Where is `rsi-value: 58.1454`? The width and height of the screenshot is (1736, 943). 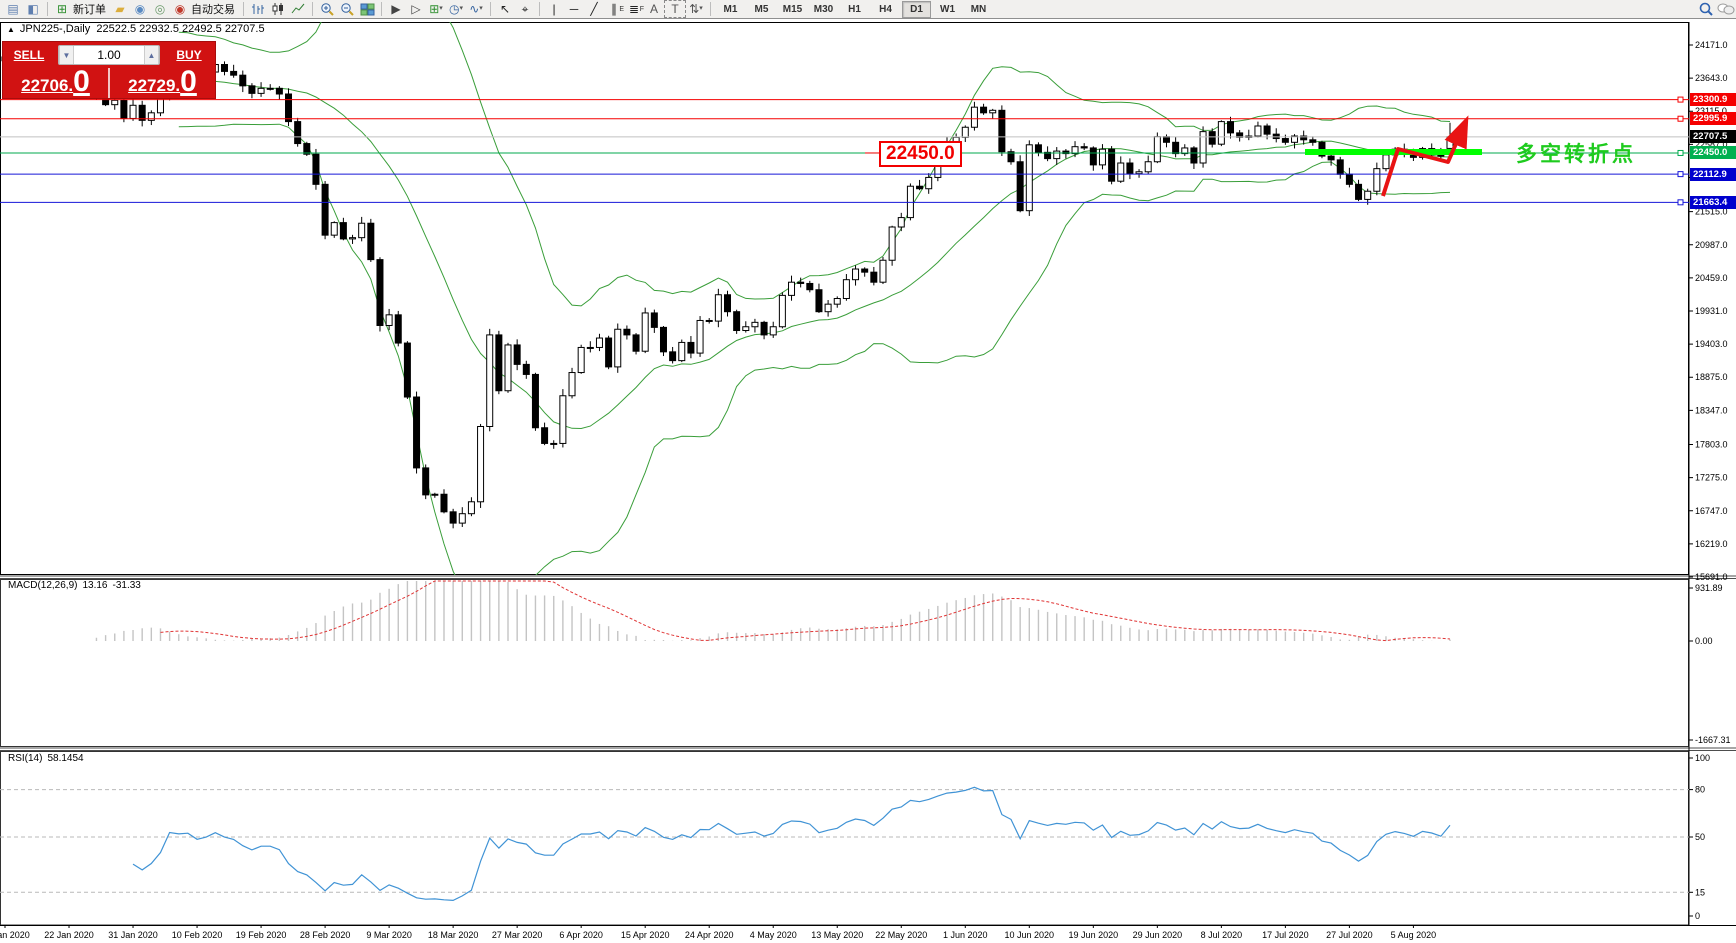 rsi-value: 58.1454 is located at coordinates (65, 758).